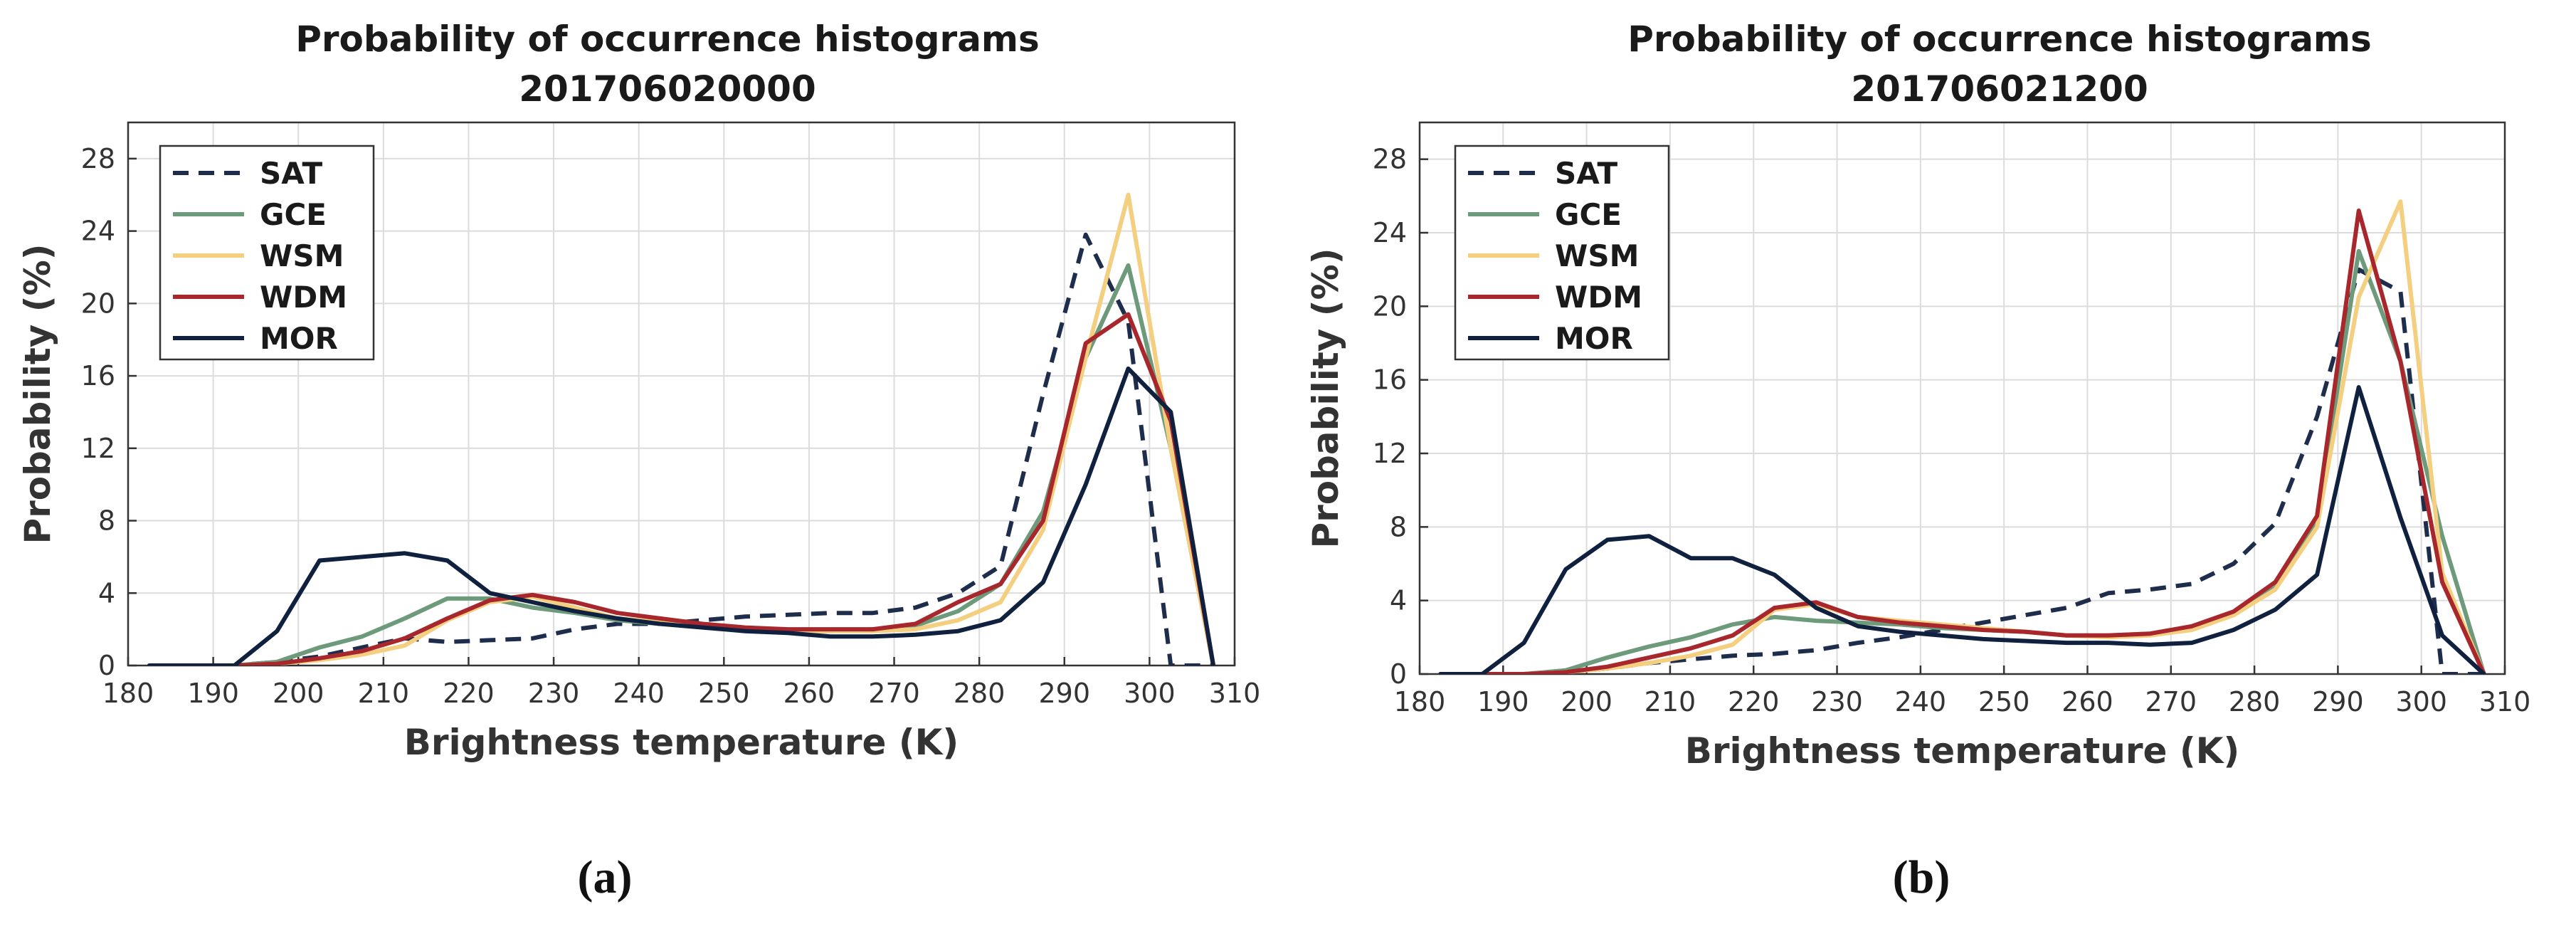  Describe the element at coordinates (1999, 89) in the screenshot. I see `chart-subtitle: 201706021200` at that location.